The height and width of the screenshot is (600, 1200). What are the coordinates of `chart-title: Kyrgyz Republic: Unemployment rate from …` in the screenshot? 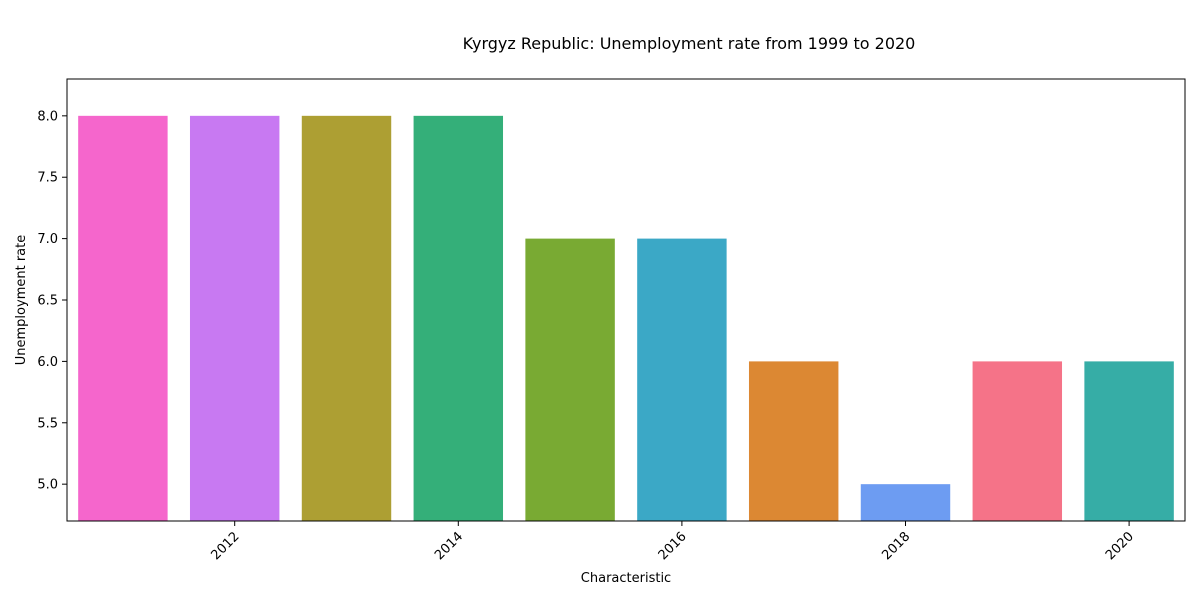 It's located at (689, 43).